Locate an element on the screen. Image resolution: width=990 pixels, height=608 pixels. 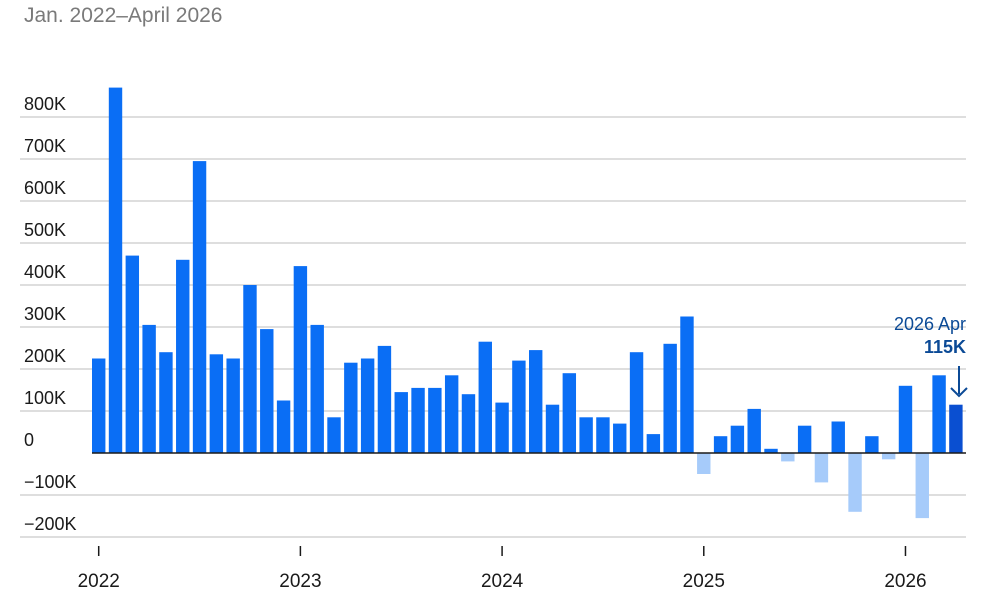
y-tick-label: 300K is located at coordinates (45, 314).